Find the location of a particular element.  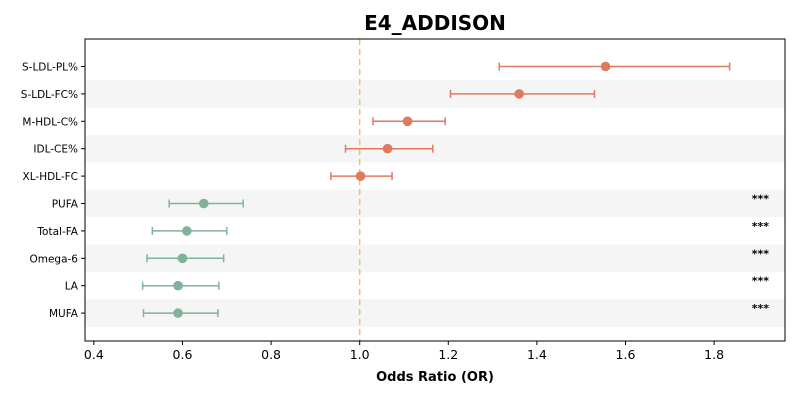

x-axis: 0.4 0.6 0.8 1.0 1.2 1.4 1.6 1.8 is located at coordinates (404, 351).